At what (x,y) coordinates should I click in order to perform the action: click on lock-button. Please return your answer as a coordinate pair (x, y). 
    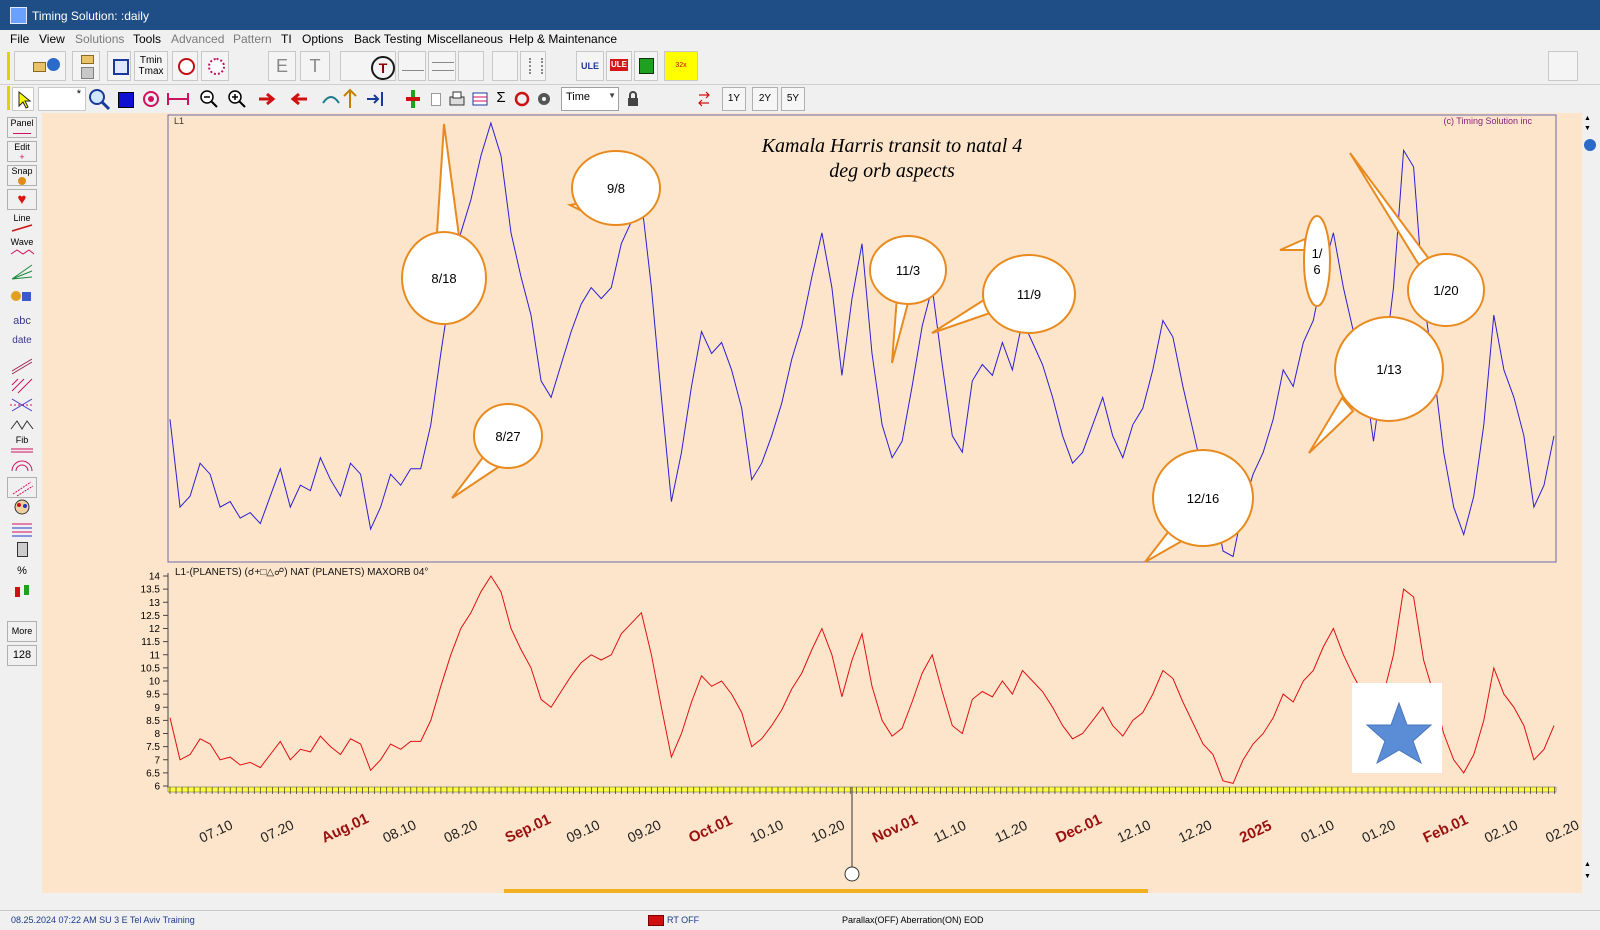
    Looking at the image, I should click on (633, 99).